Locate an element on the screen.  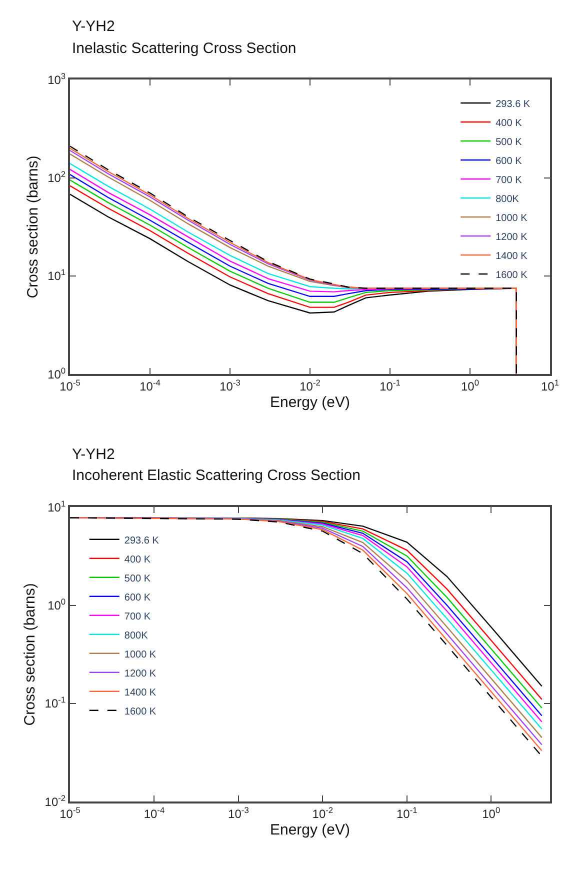
chart-subtitle: Incoherent Elastic Scattering Cross Section is located at coordinates (216, 475).